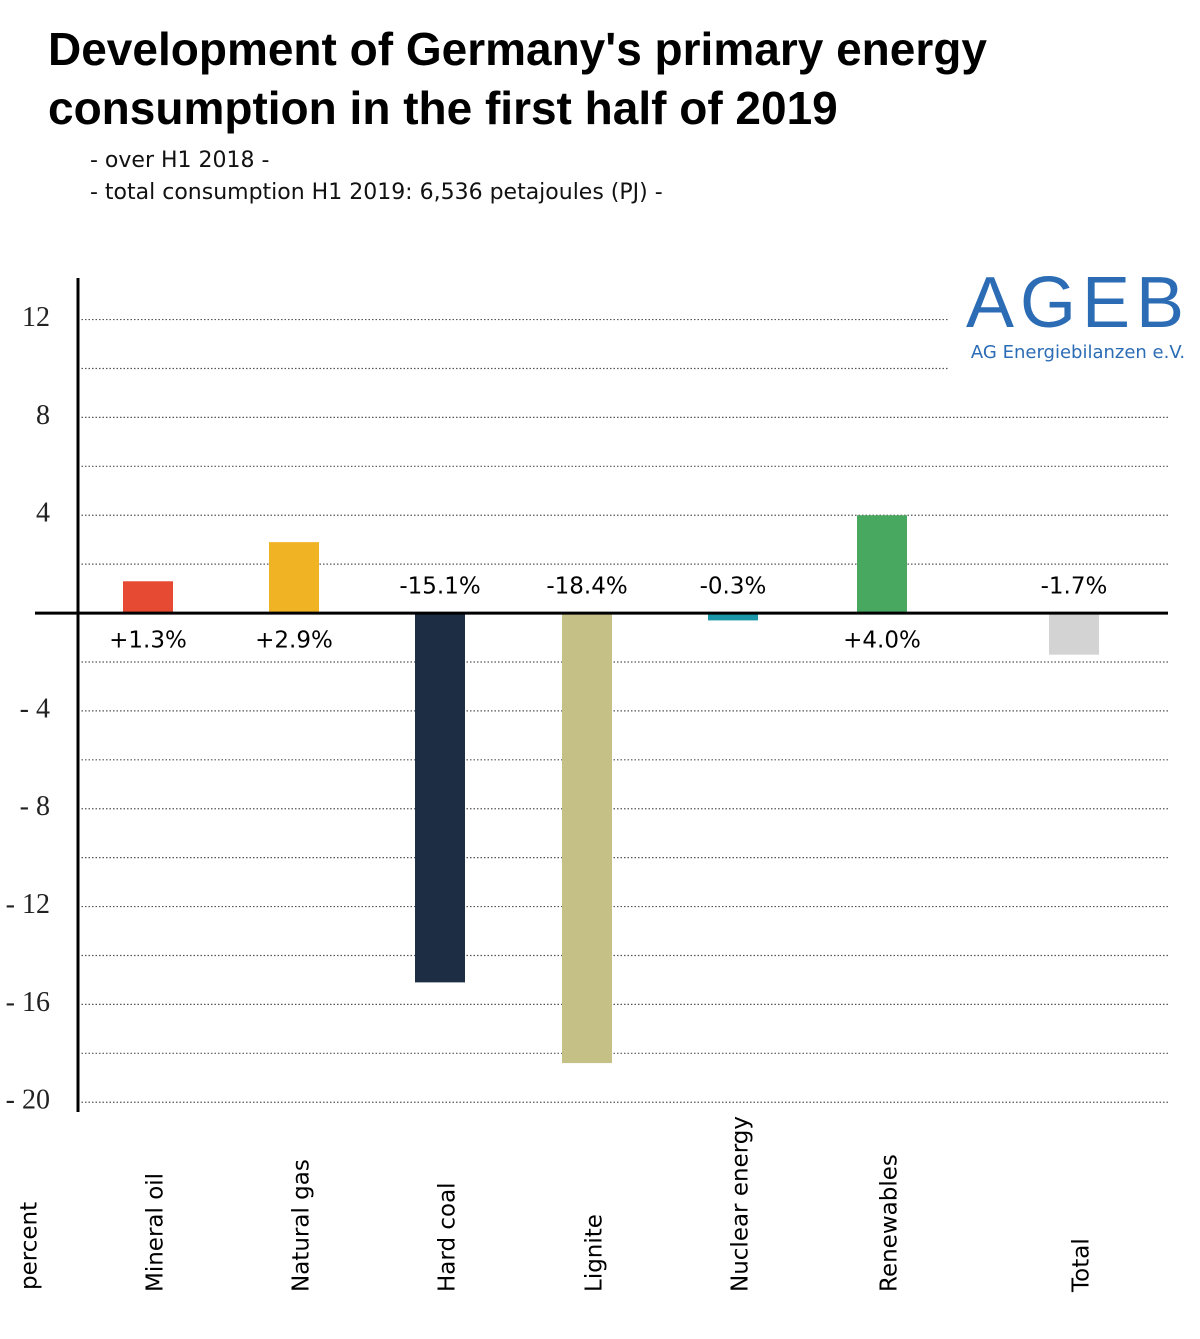  What do you see at coordinates (148, 641) in the screenshot?
I see `value-label: +1.3%` at bounding box center [148, 641].